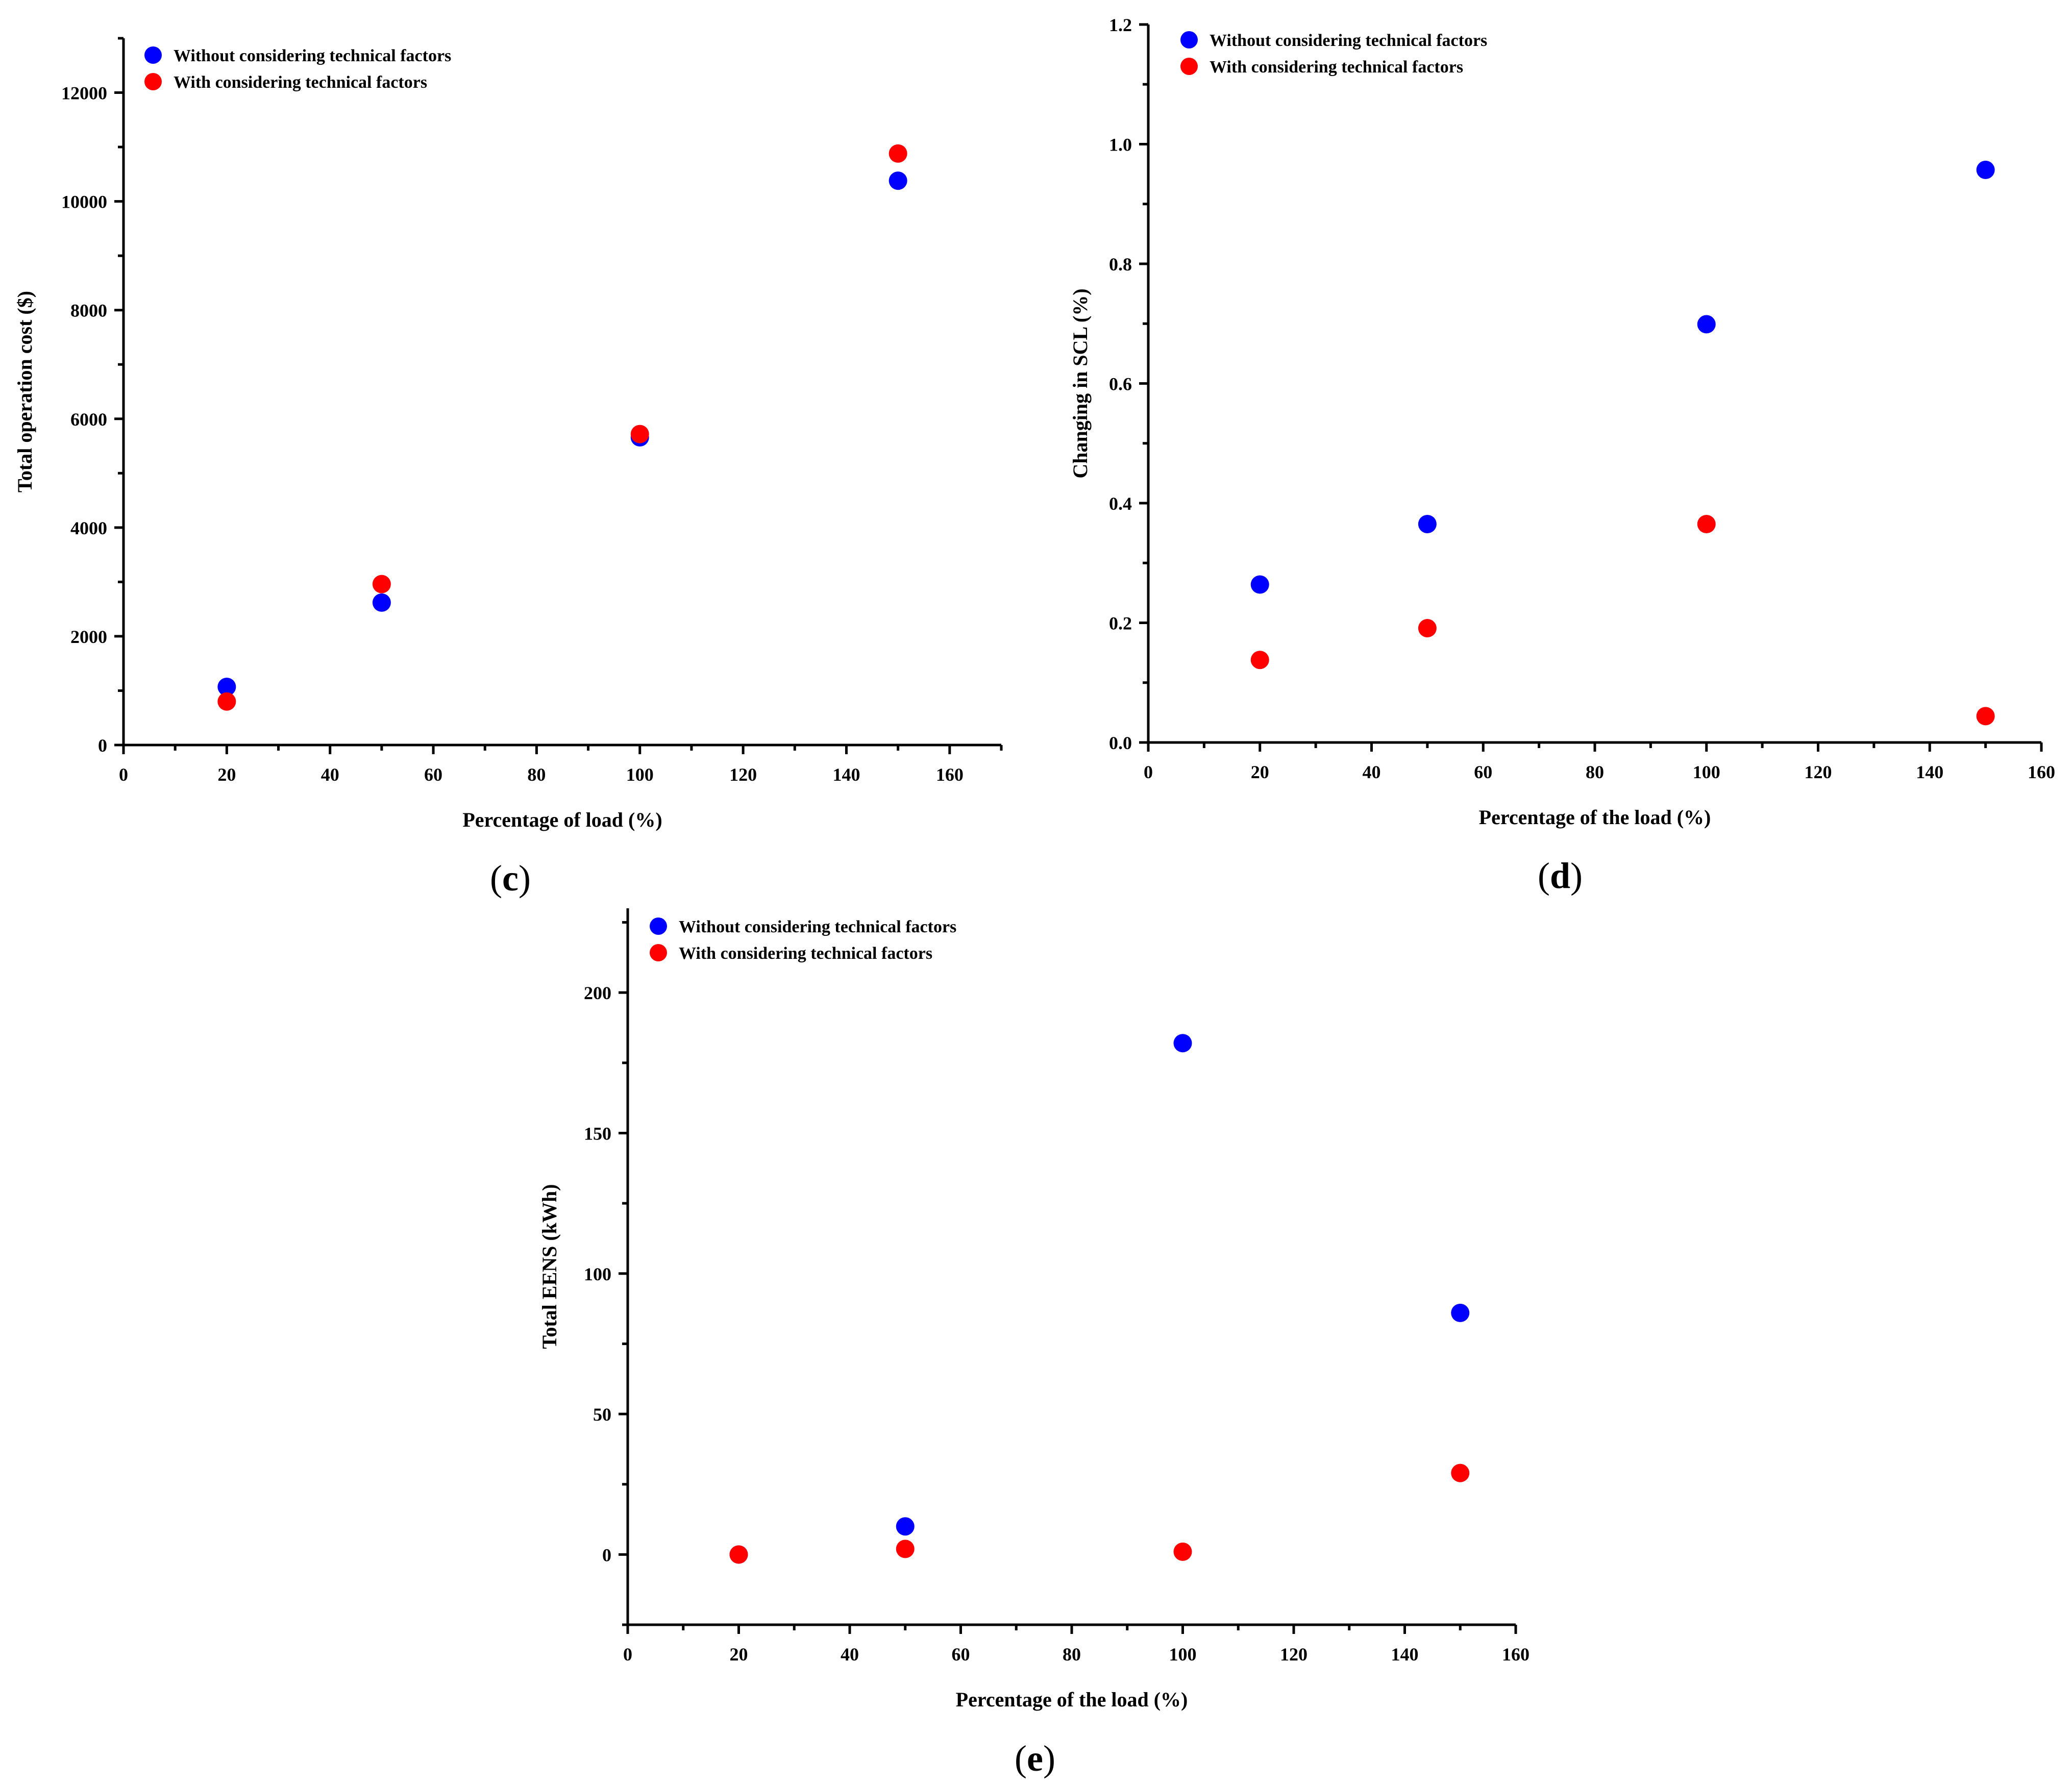 The width and height of the screenshot is (2072, 1786). Describe the element at coordinates (1120, 743) in the screenshot. I see `y-tick-label: 0.0` at that location.